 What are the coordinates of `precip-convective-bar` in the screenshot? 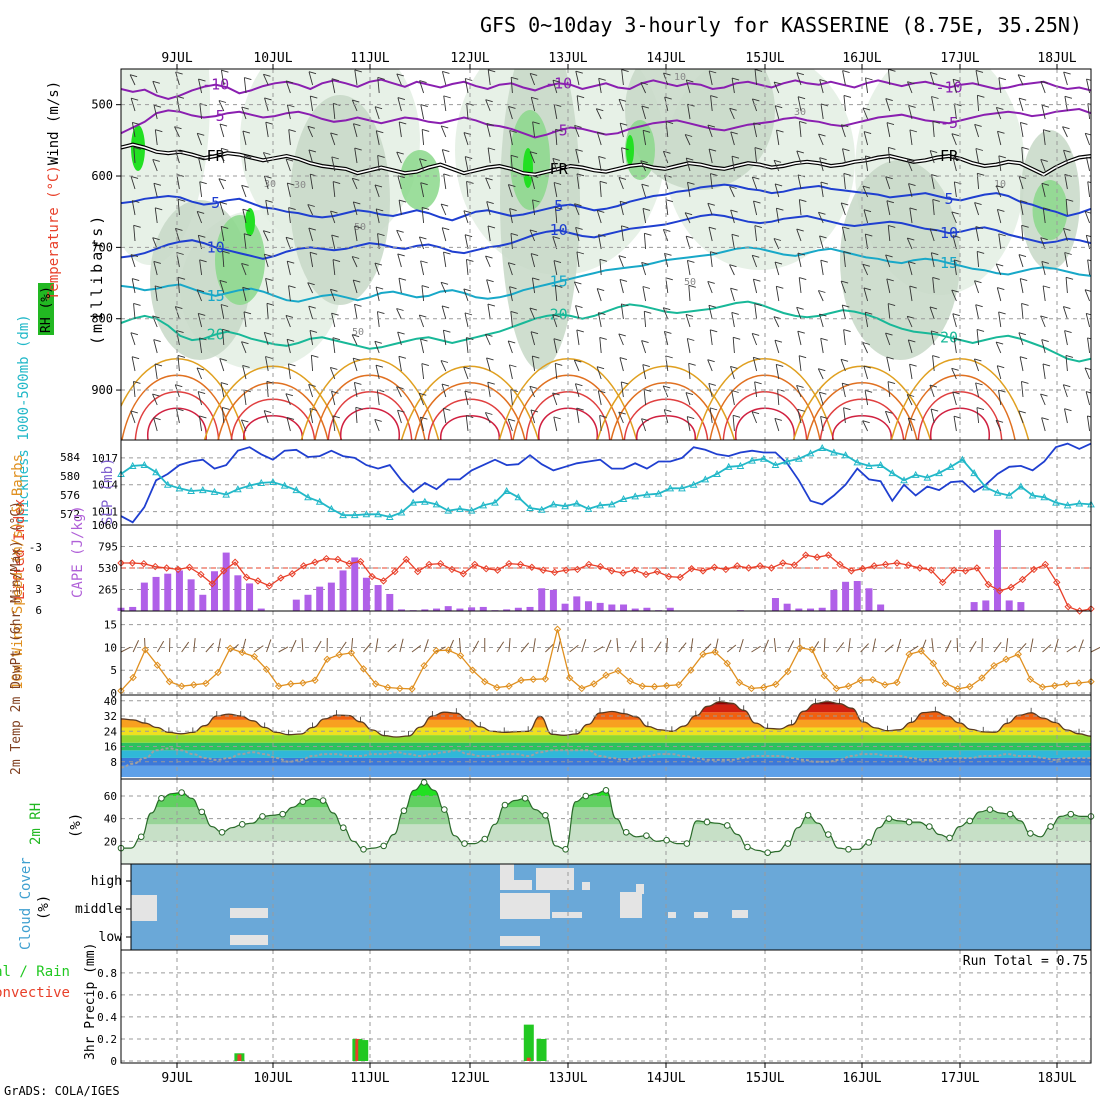 It's located at (528, 1059).